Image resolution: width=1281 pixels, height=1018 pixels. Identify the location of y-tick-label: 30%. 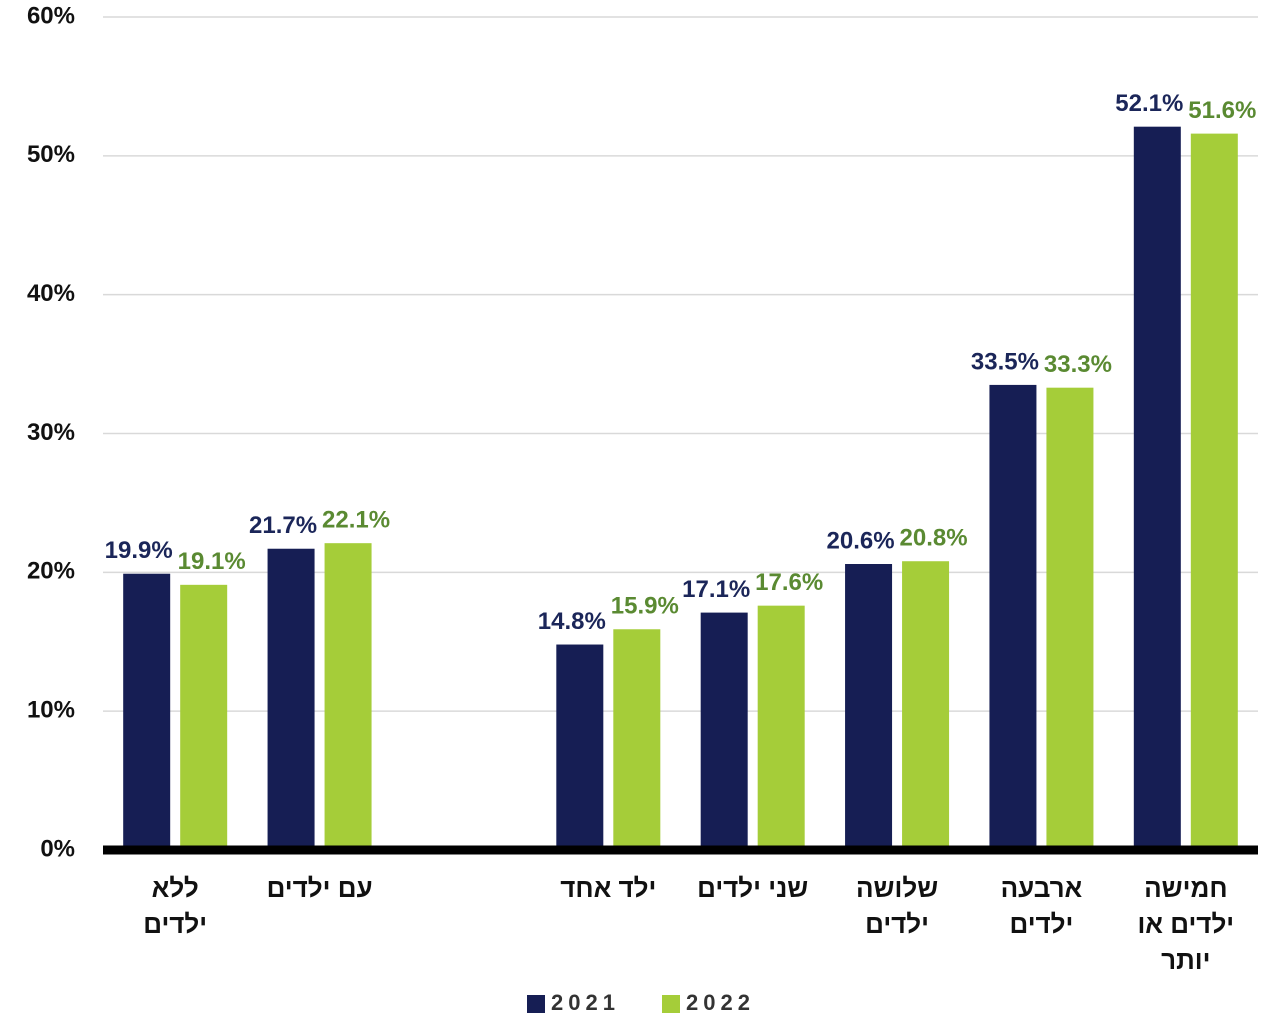
(51, 432).